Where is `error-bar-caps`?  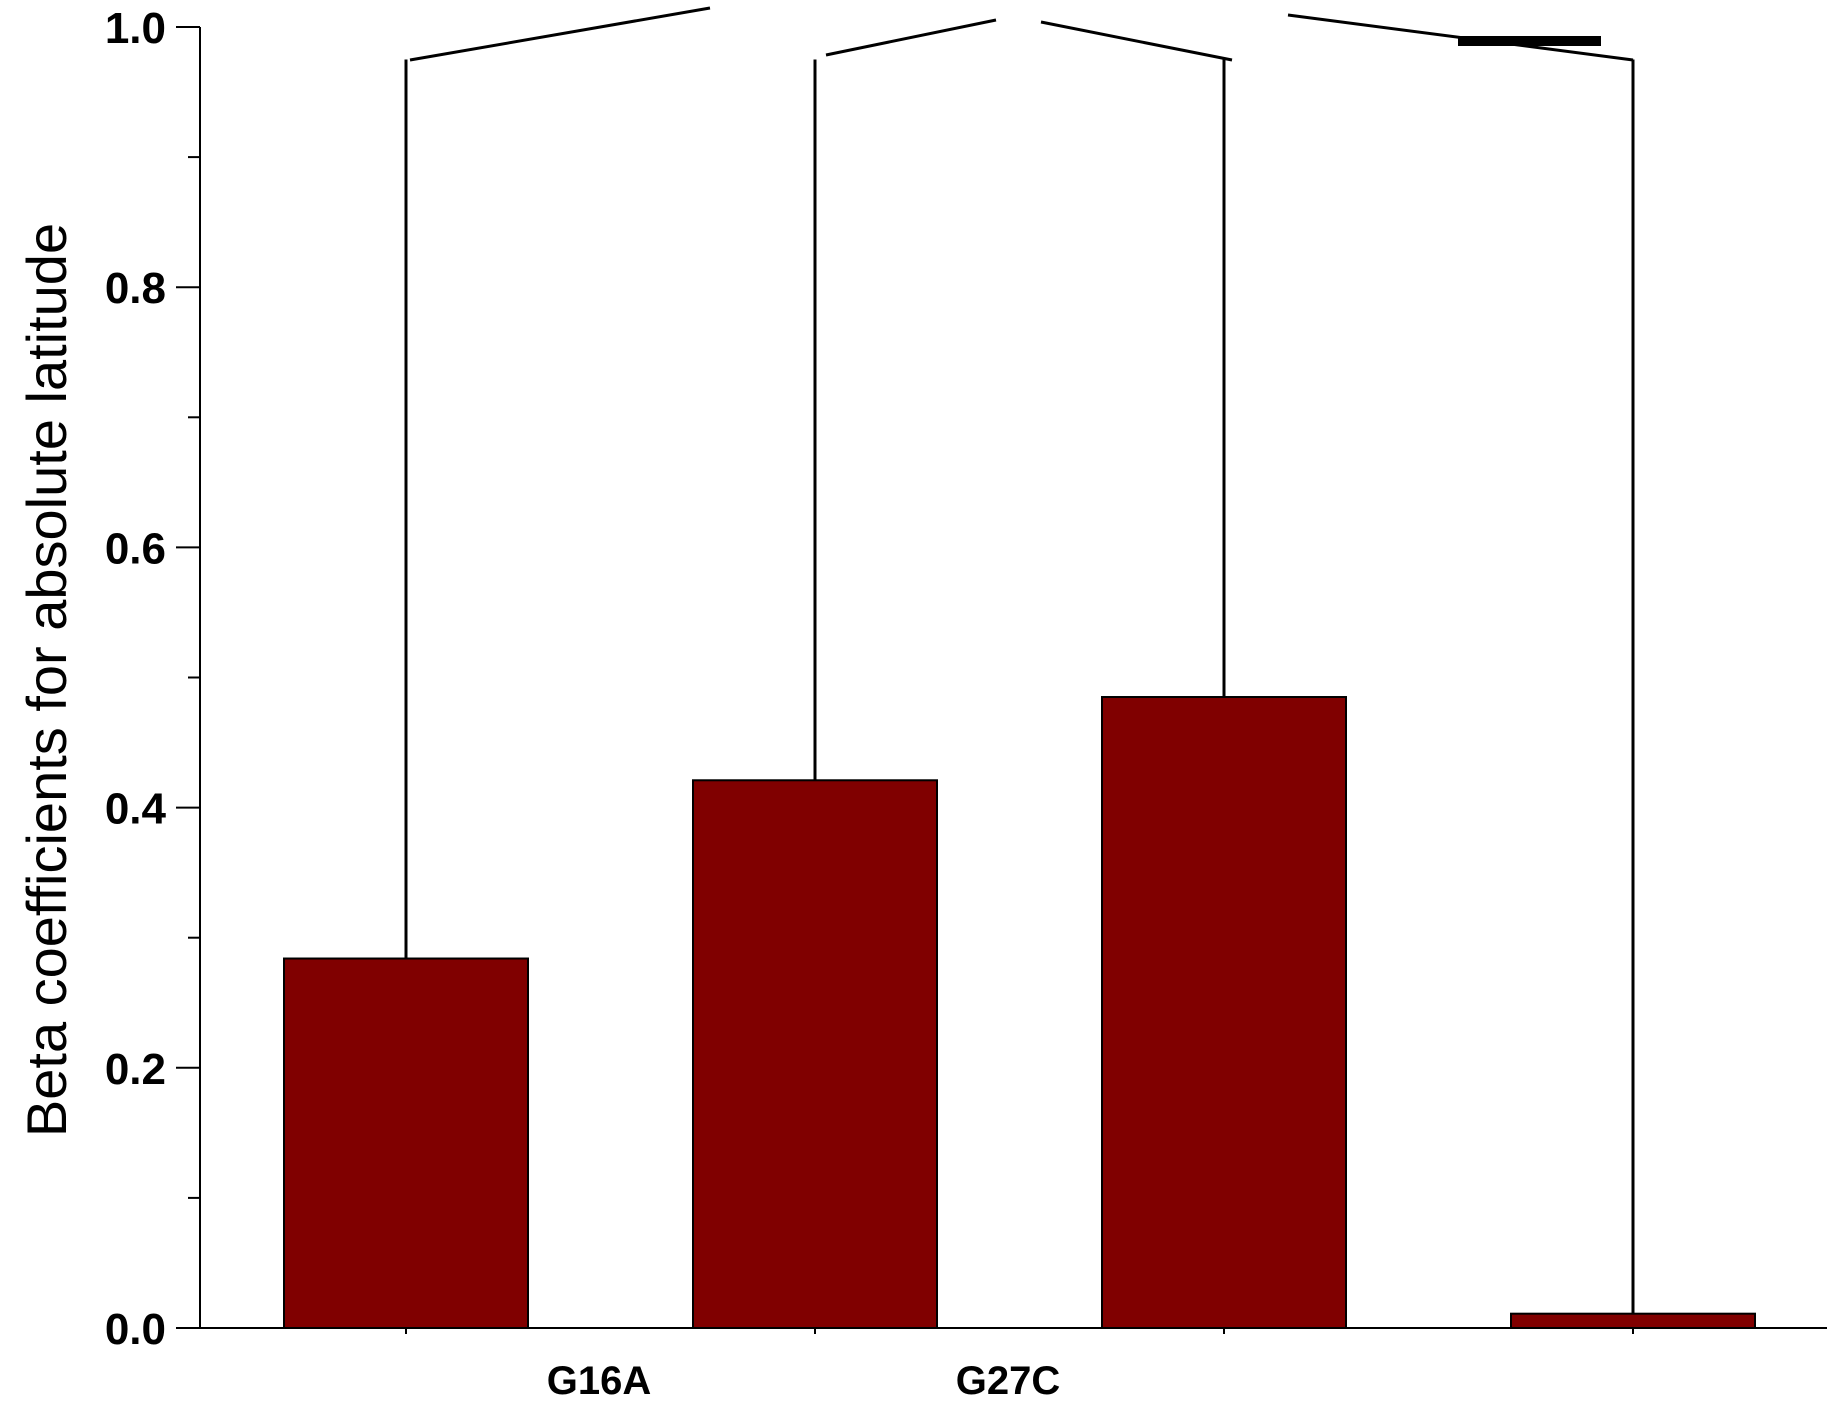
error-bar-caps is located at coordinates (1021, 34).